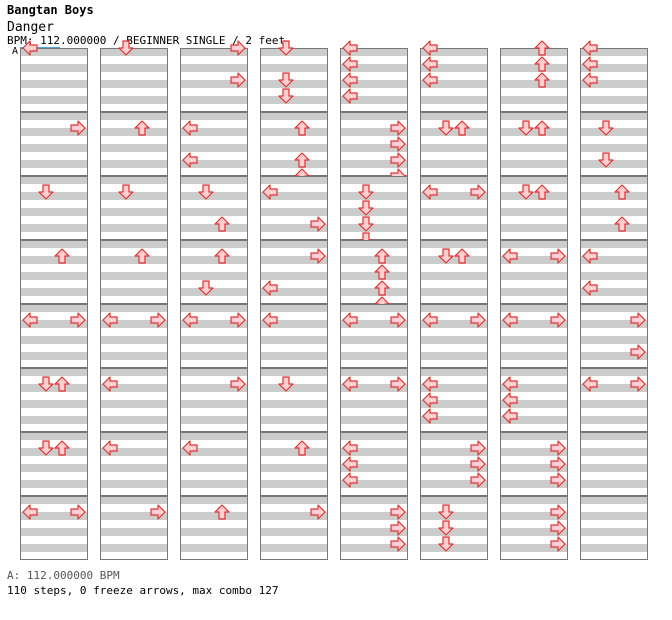 The image size is (672, 620). Describe the element at coordinates (382, 288) in the screenshot. I see `up-arrow-icon` at that location.